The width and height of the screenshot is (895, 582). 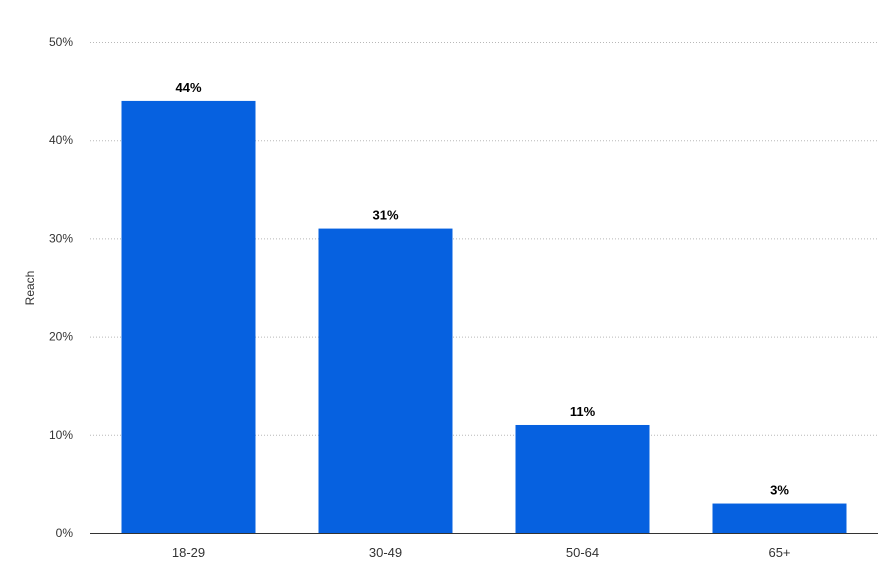 What do you see at coordinates (61, 238) in the screenshot?
I see `y-tick-label: 30%` at bounding box center [61, 238].